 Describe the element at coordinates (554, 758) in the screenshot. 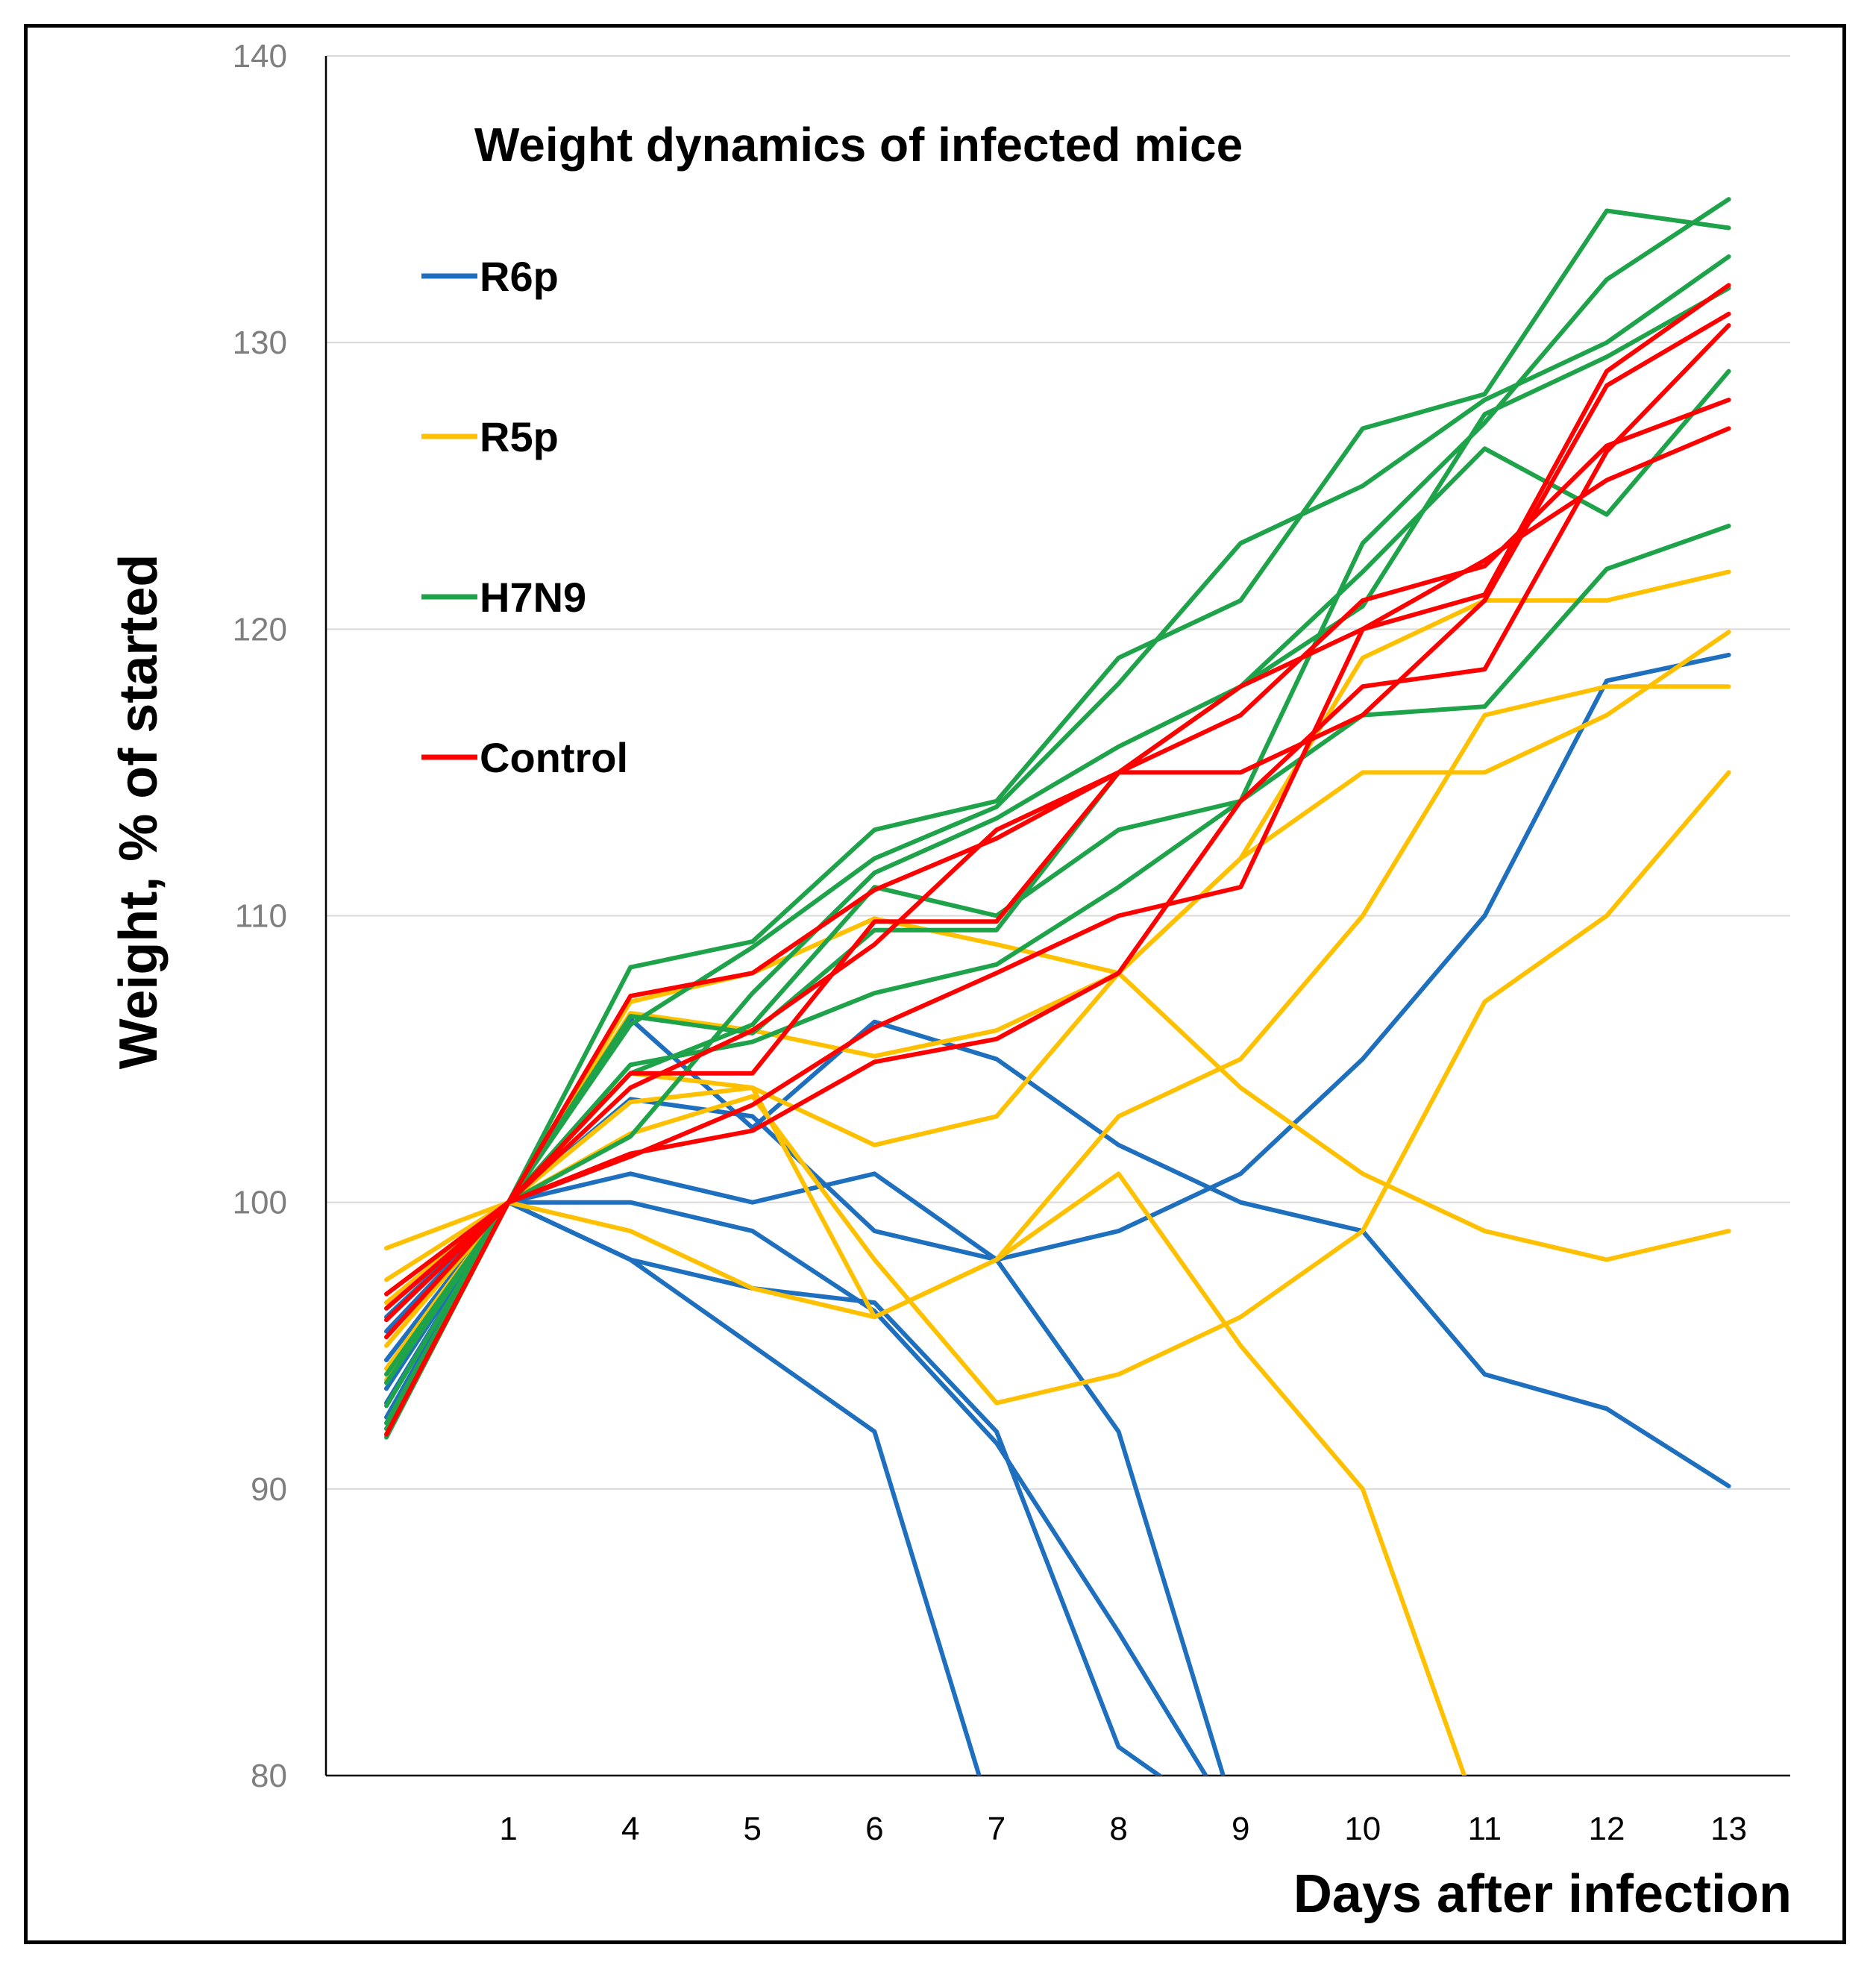

I see `legend-label-control: Control` at that location.